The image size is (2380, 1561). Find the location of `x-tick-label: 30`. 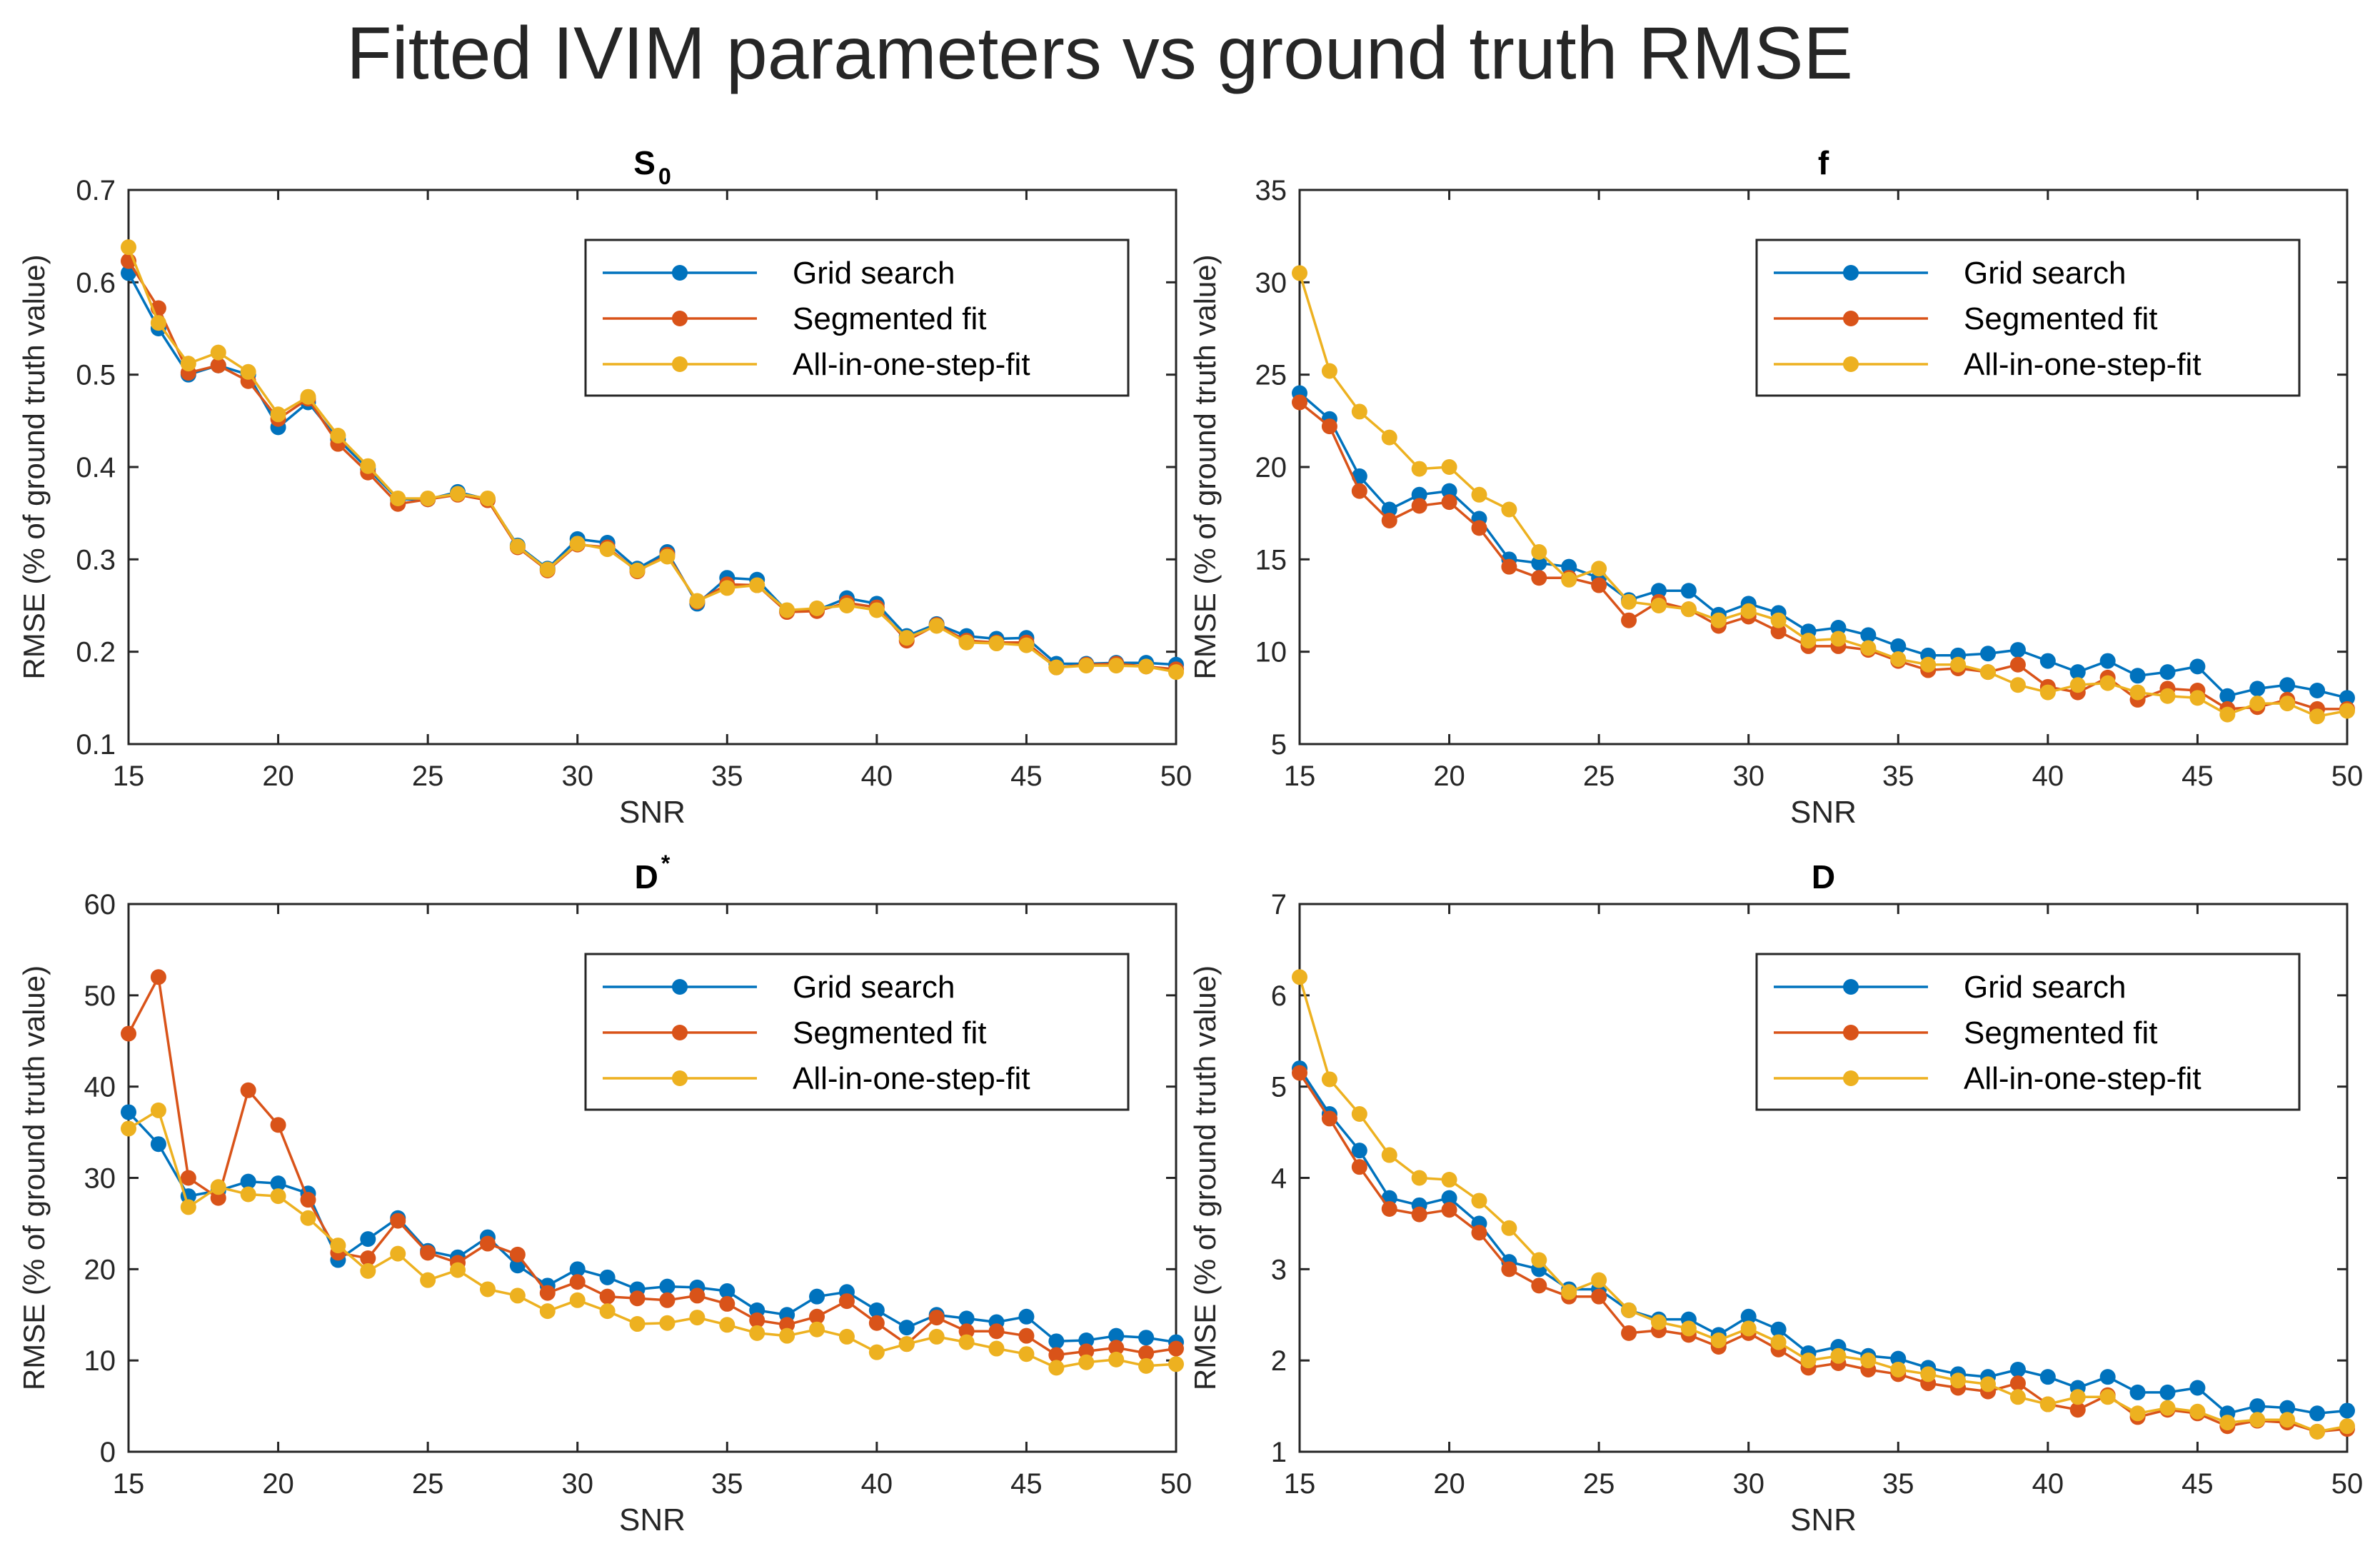

x-tick-label: 30 is located at coordinates (1748, 777).